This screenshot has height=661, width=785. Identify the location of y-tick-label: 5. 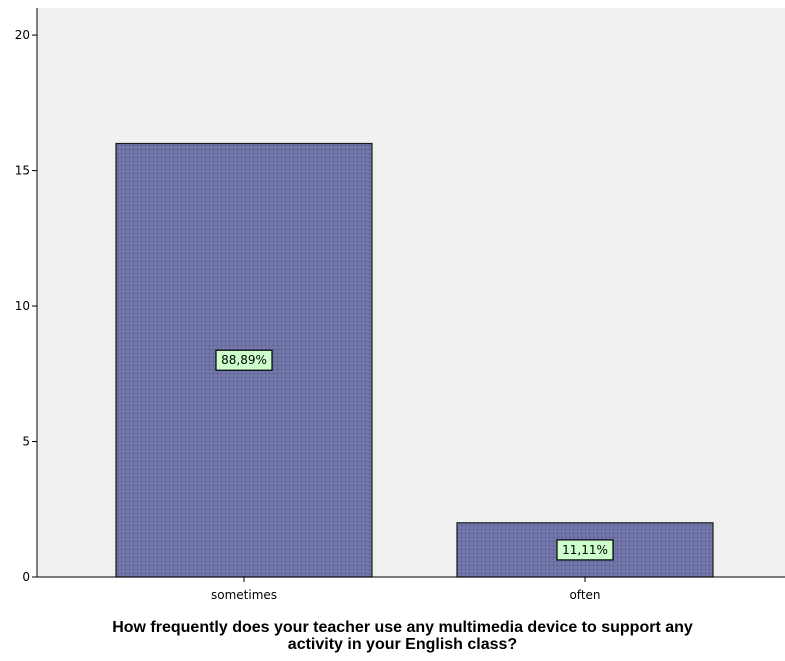
(26, 442).